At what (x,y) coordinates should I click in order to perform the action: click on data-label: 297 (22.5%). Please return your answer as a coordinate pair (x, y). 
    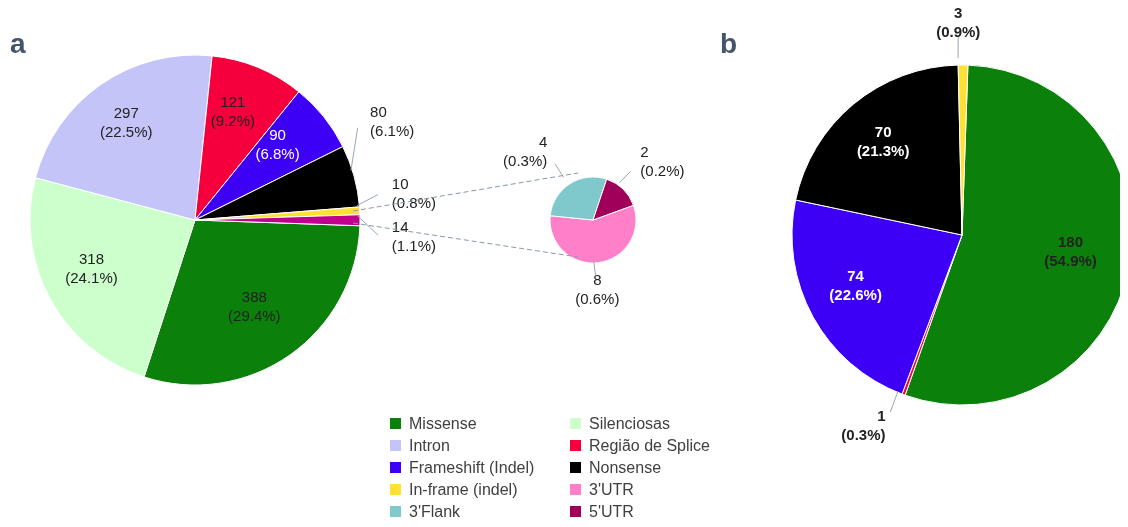
    Looking at the image, I should click on (126, 122).